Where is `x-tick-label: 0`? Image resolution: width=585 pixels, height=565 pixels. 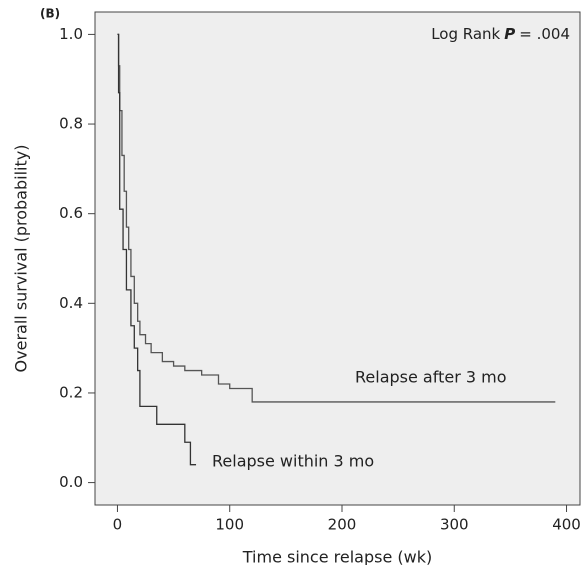 x-tick-label: 0 is located at coordinates (118, 525).